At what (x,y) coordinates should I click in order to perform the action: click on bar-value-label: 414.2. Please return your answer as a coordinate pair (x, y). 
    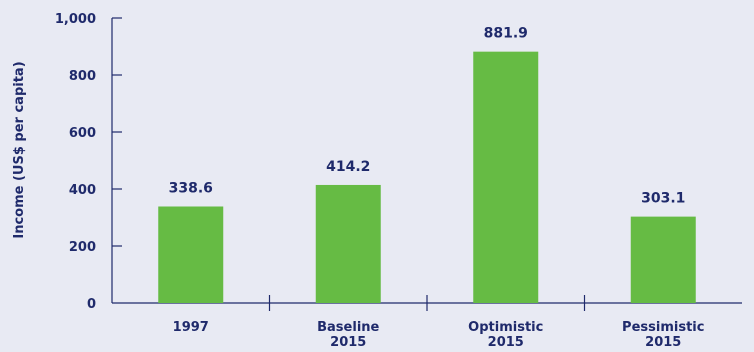
    Looking at the image, I should click on (348, 167).